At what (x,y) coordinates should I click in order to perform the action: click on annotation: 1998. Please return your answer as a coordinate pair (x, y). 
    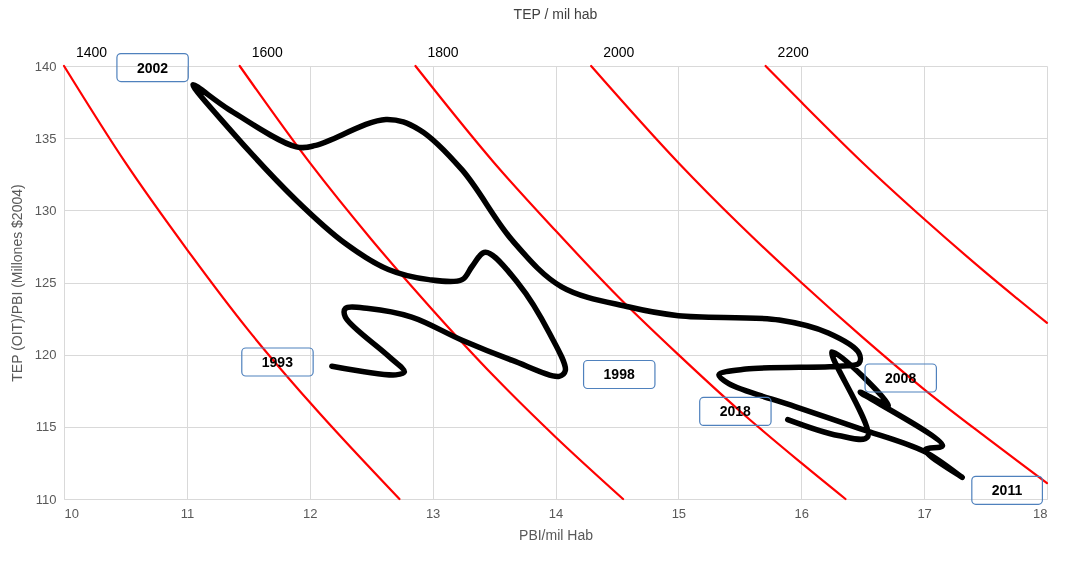
    Looking at the image, I should click on (619, 374).